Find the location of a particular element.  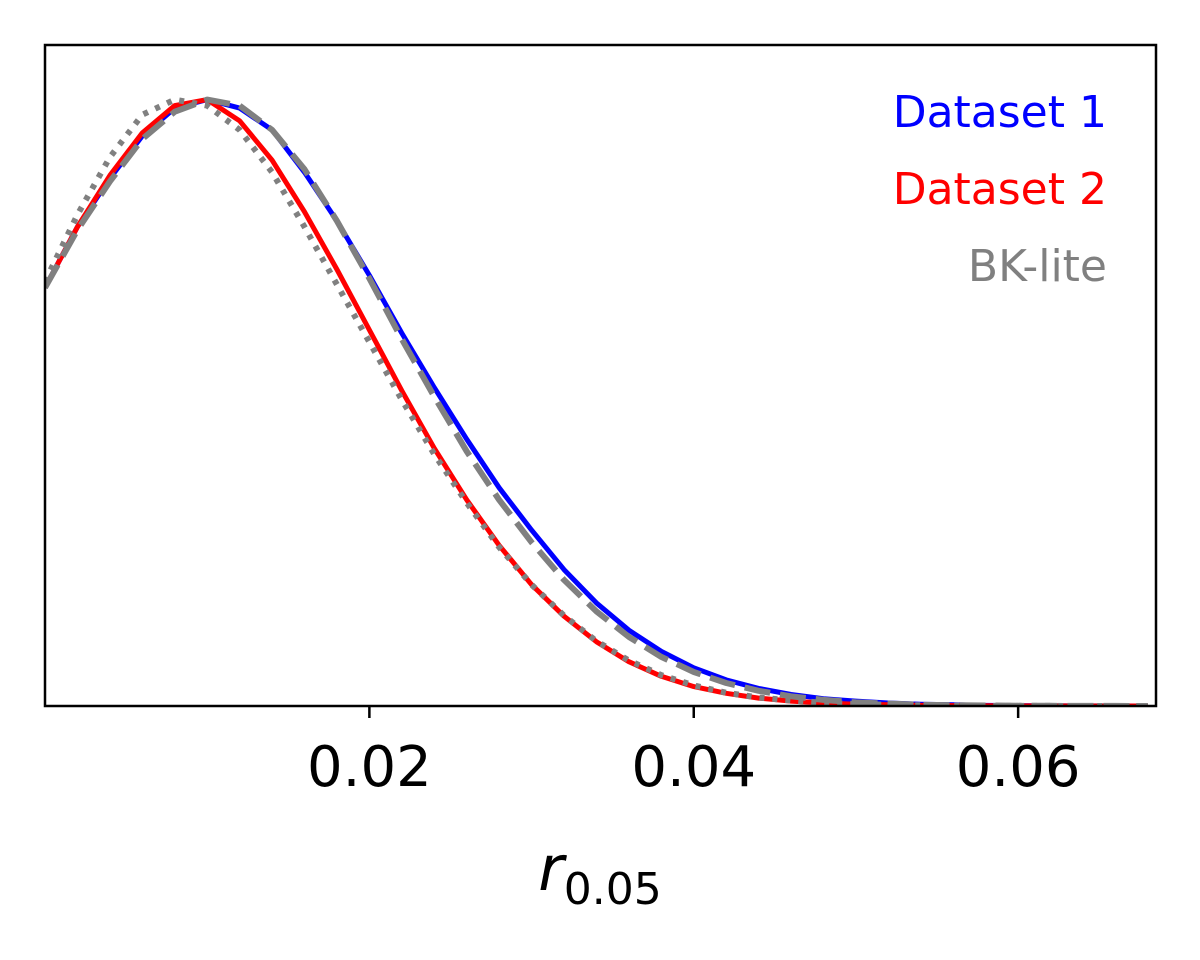

legend-entry-label: Dataset 2 is located at coordinates (1000, 189).